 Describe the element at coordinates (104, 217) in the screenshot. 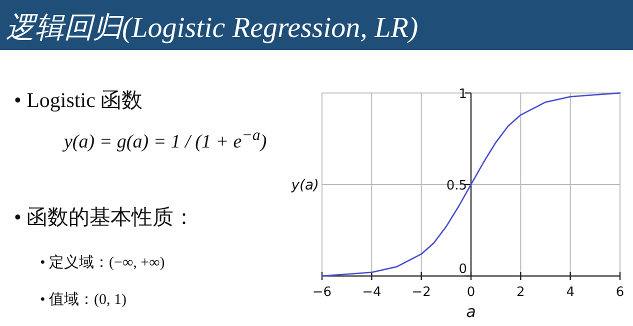

I see `text: • 函数的基本性质：` at that location.